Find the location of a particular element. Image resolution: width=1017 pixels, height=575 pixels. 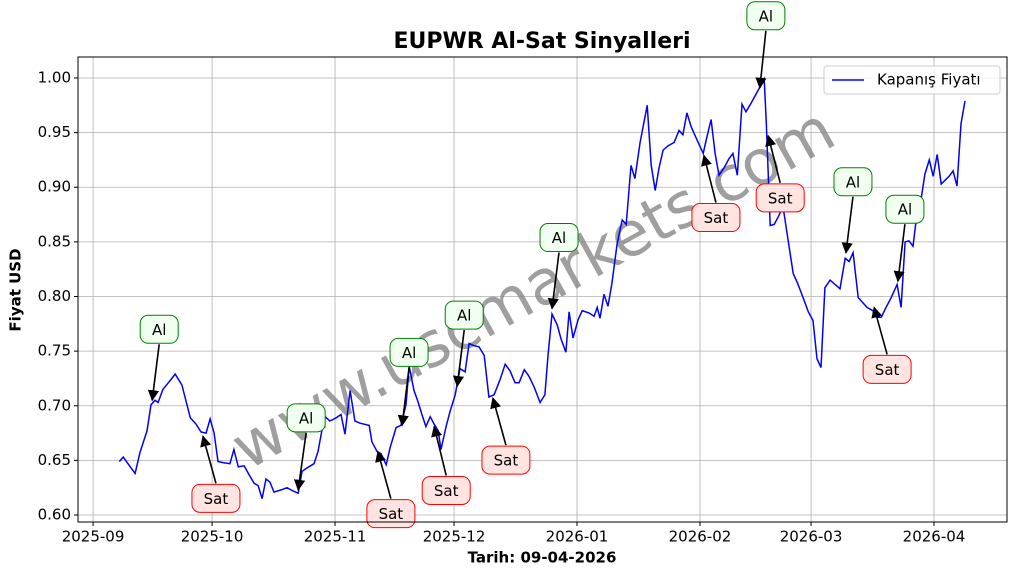

x-tick-label: 2026-04 is located at coordinates (934, 537).